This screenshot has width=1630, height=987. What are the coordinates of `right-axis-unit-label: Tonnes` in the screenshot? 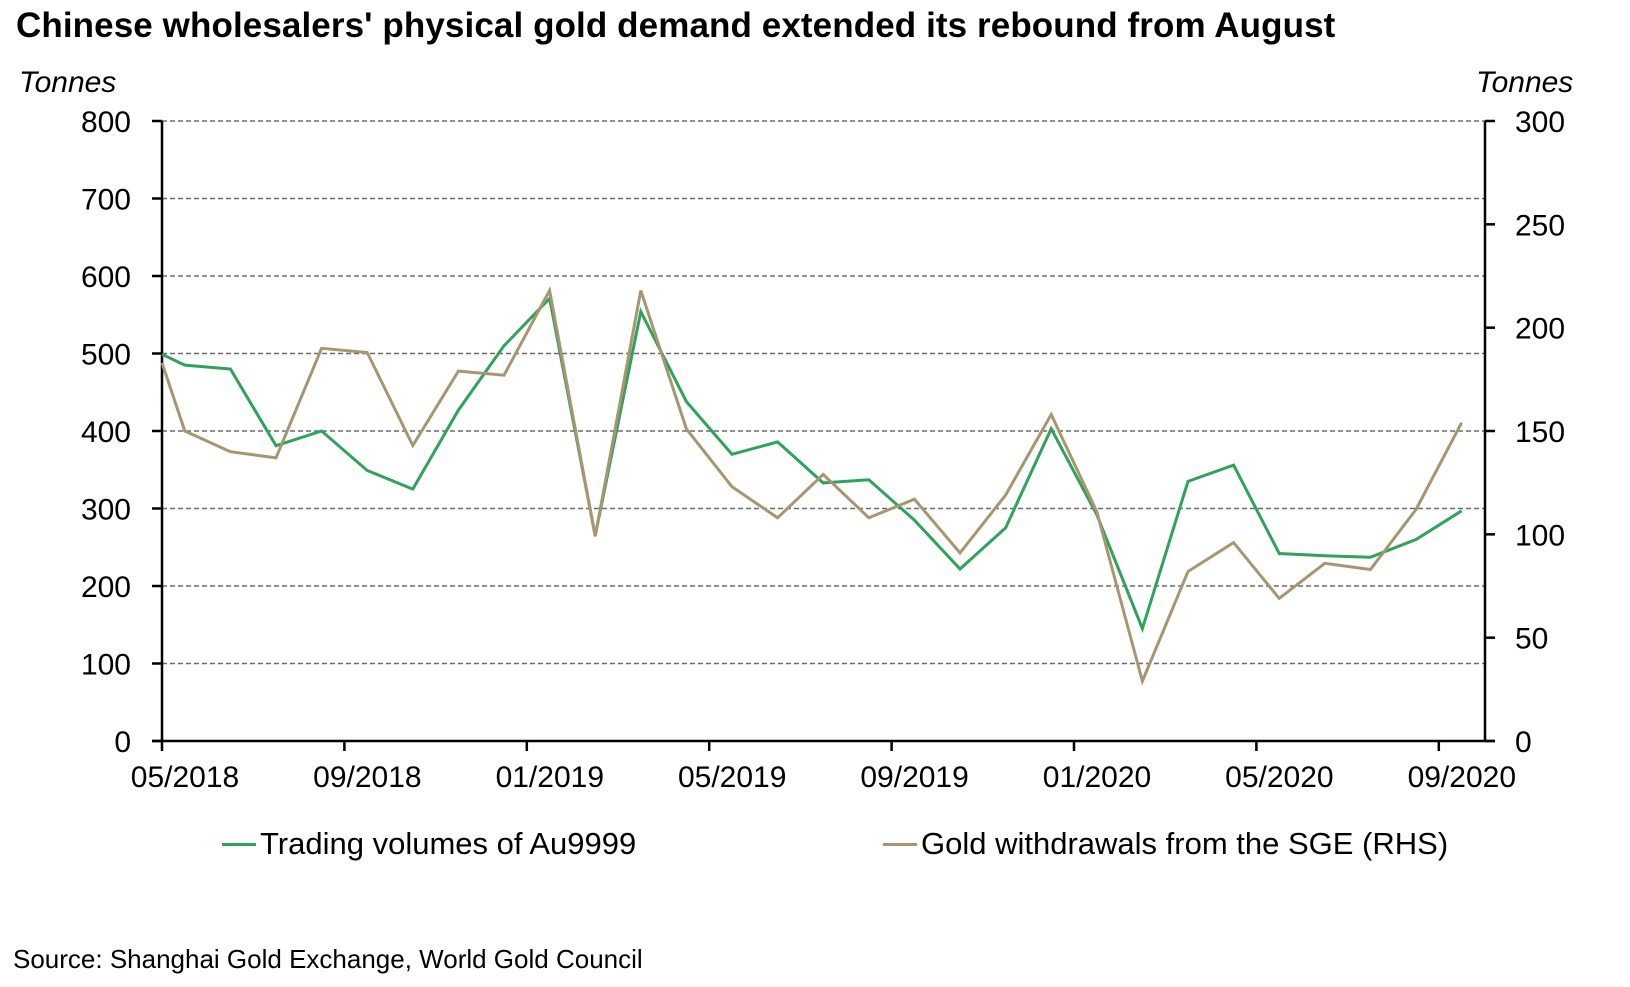 It's located at (1525, 82).